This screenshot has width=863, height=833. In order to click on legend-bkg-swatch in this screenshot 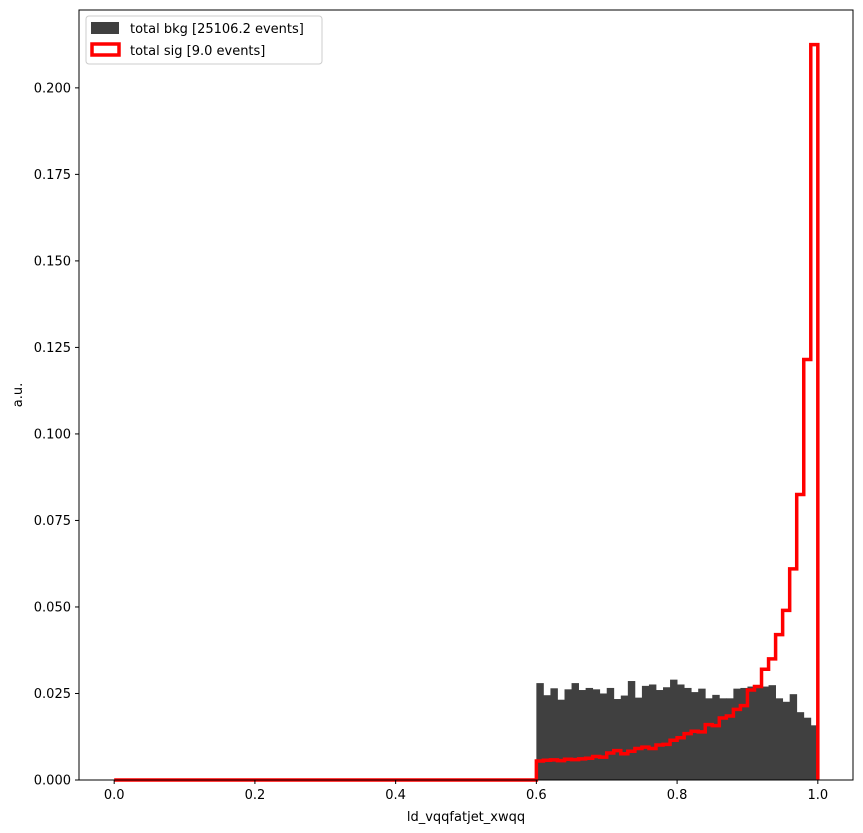, I will do `click(105, 28)`.